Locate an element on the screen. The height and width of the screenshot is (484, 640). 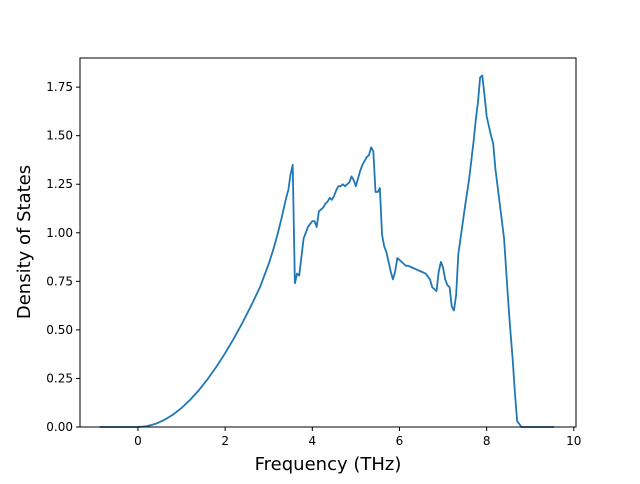
x-tick-label: 8 is located at coordinates (487, 441).